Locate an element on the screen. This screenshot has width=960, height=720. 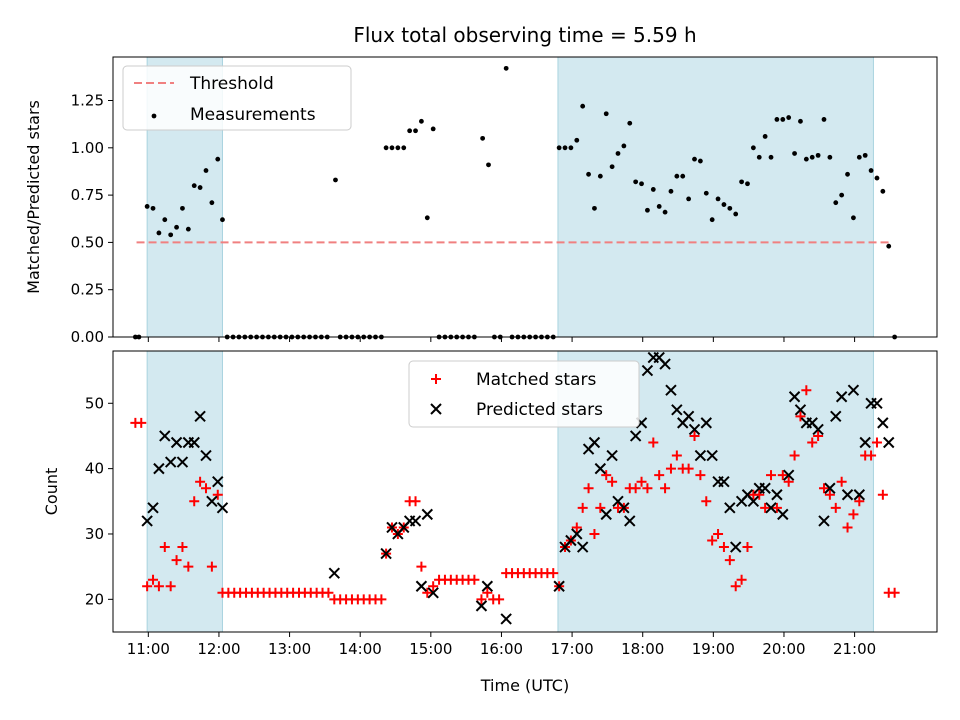
legend: Threshold Measurements is located at coordinates (237, 98).